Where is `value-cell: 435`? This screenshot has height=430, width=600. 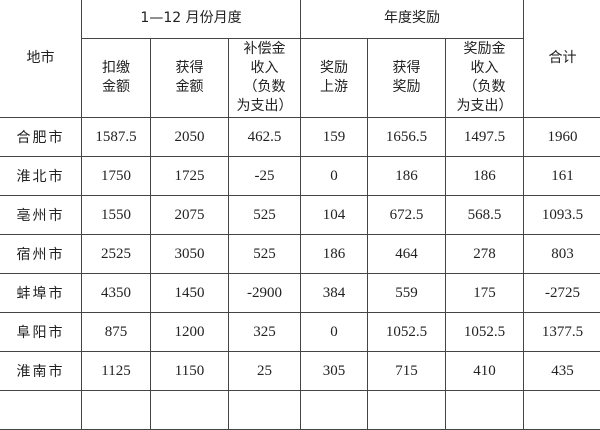
value-cell: 435 is located at coordinates (561, 371).